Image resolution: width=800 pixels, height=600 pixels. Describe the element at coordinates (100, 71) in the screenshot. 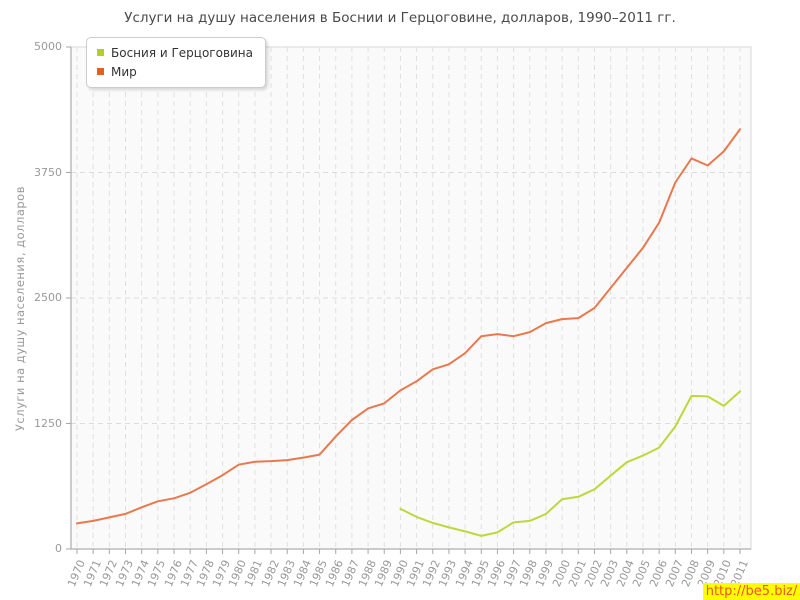

I see `legend-swatch-world` at that location.